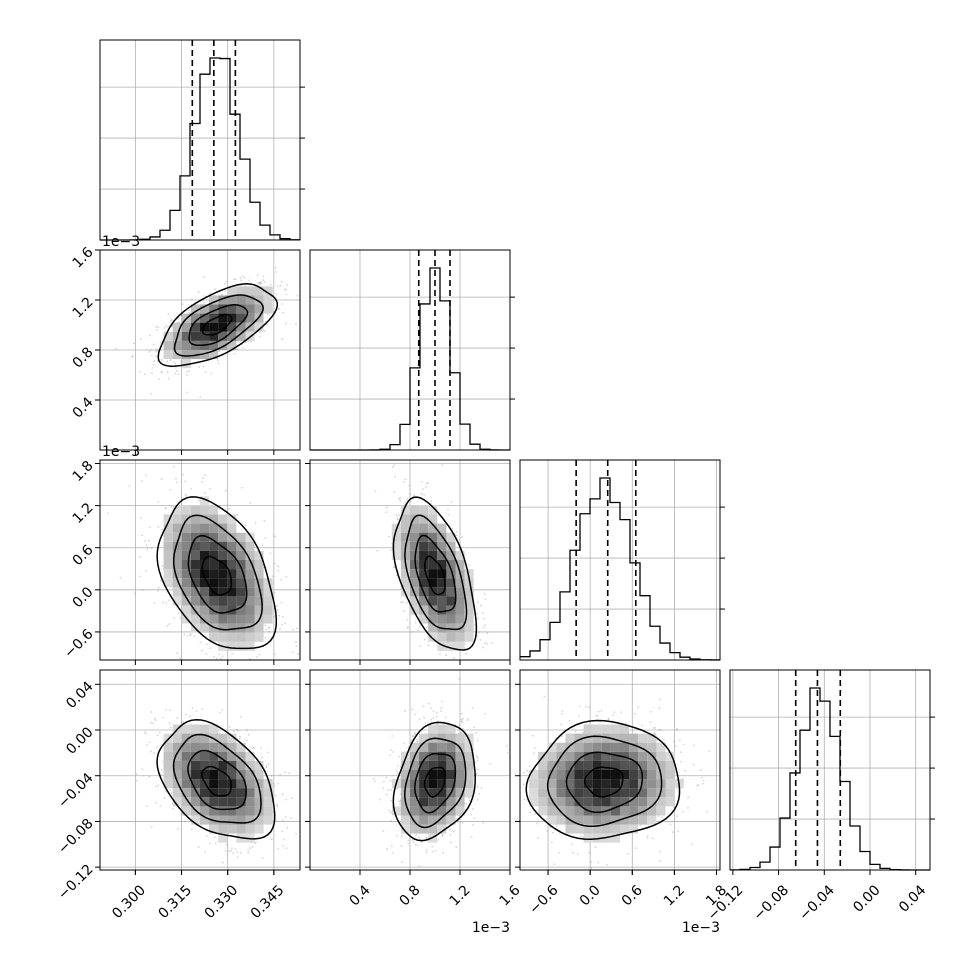  Describe the element at coordinates (200, 140) in the screenshot. I see `histogram-frame` at that location.